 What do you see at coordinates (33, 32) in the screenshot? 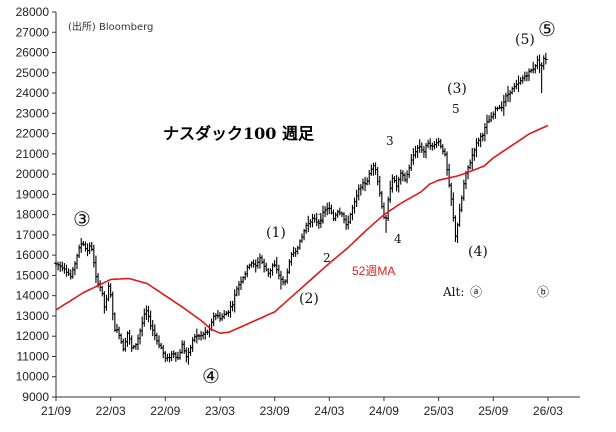
I see `y-tick-label: 27000` at bounding box center [33, 32].